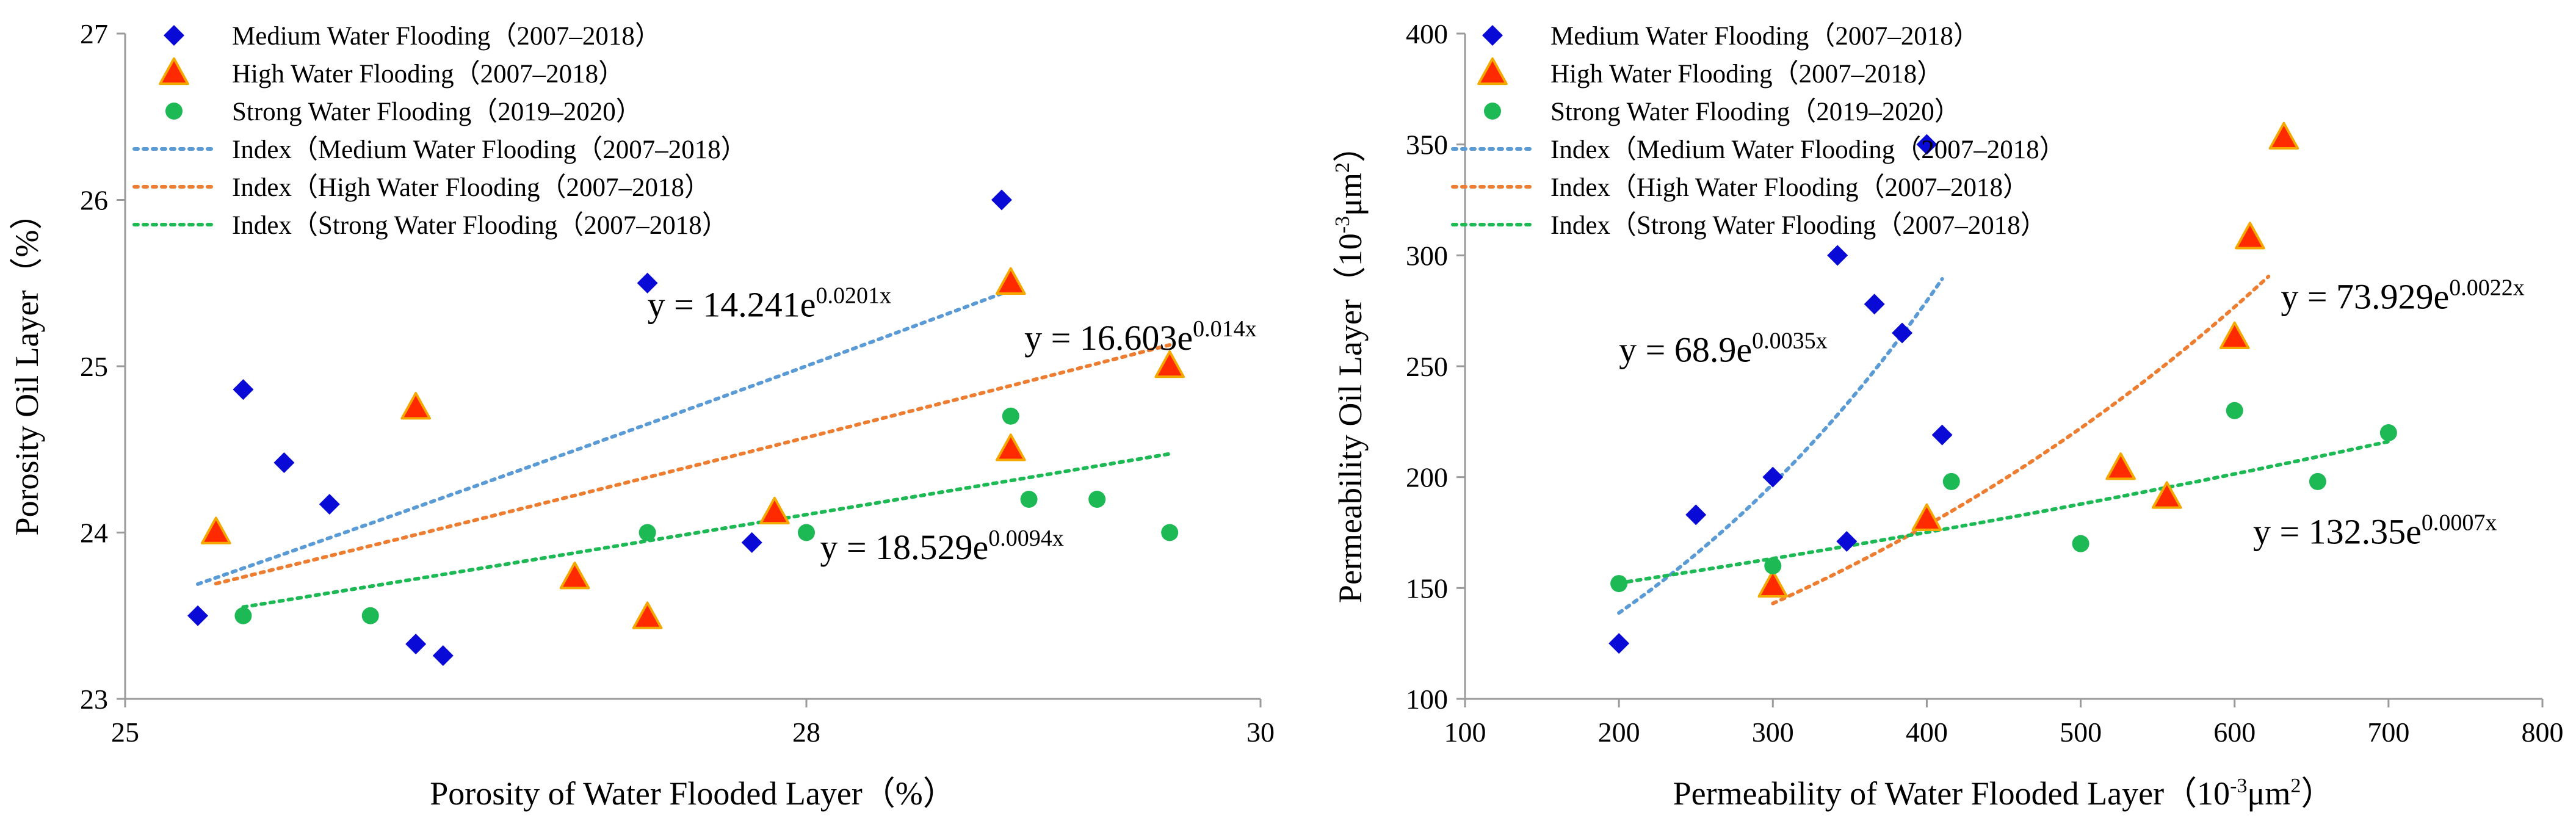 The width and height of the screenshot is (2576, 835). Describe the element at coordinates (174, 35) in the screenshot. I see `legend-marker-diamond` at that location.